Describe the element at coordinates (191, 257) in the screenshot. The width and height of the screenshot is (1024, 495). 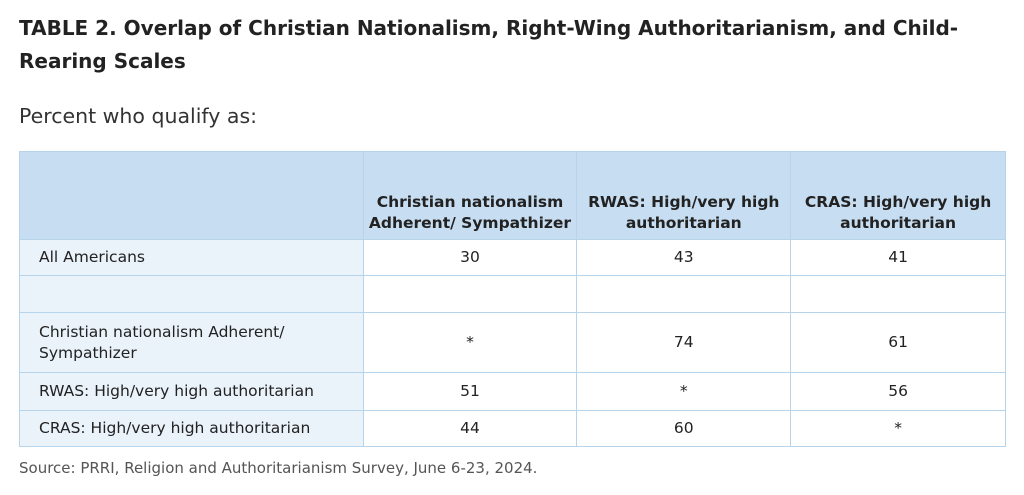
I see `row-label: All Americans` at that location.